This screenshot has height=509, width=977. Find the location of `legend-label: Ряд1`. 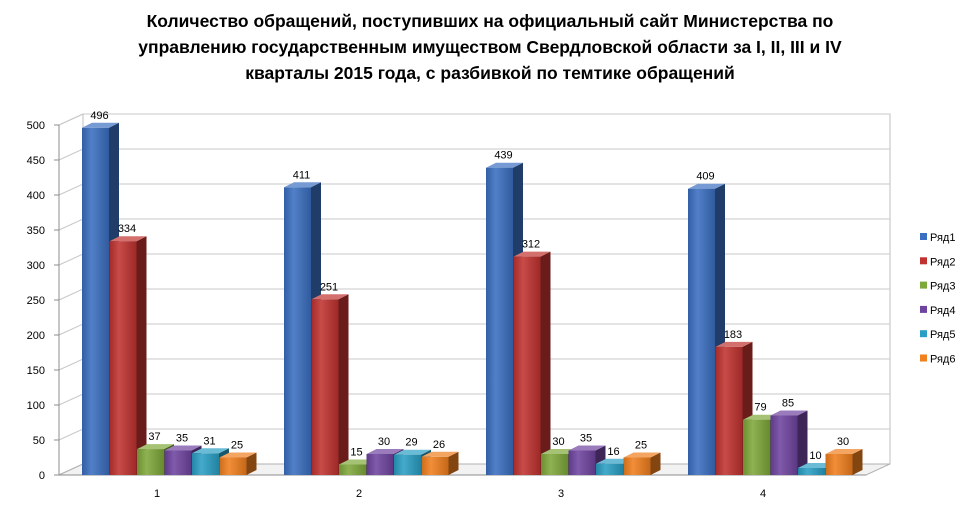

legend-label: Ряд1 is located at coordinates (942, 238).